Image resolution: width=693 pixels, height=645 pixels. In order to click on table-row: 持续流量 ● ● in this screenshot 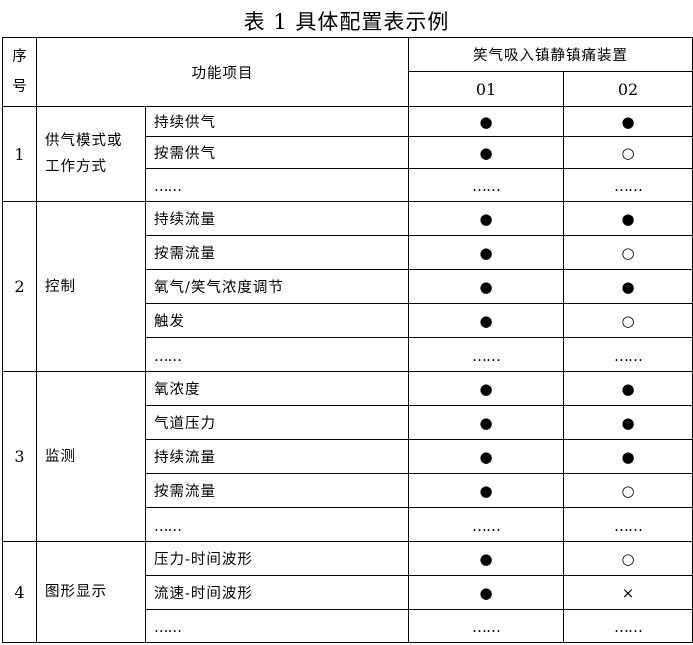, I will do `click(348, 456)`.